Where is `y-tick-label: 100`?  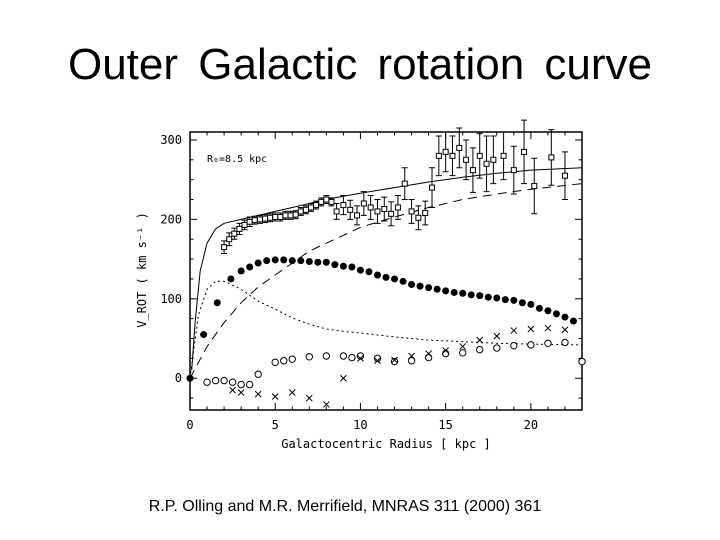 y-tick-label: 100 is located at coordinates (171, 299).